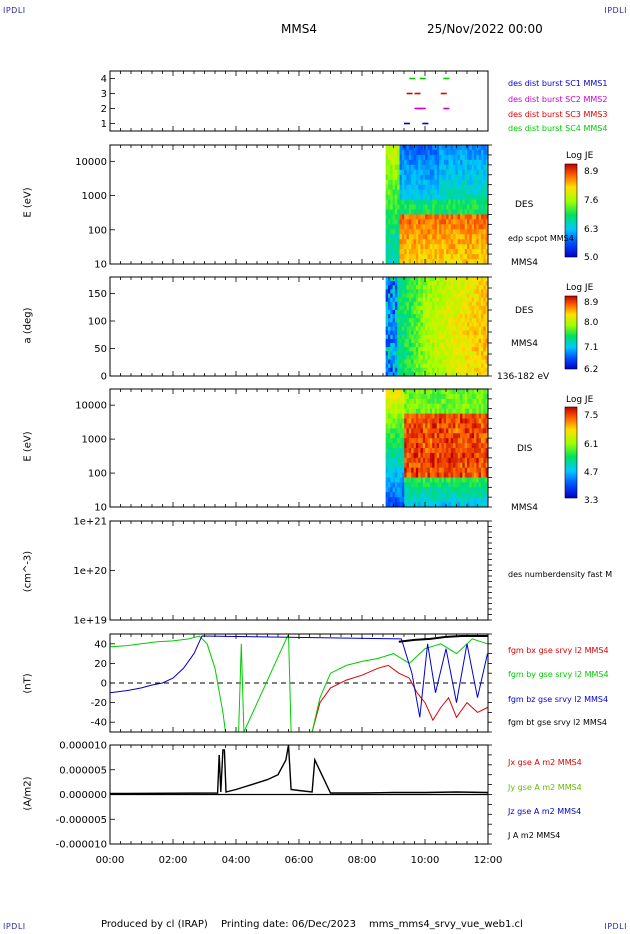 The height and width of the screenshot is (934, 630). I want to click on time-tick-label-2: 04:00, so click(236, 860).